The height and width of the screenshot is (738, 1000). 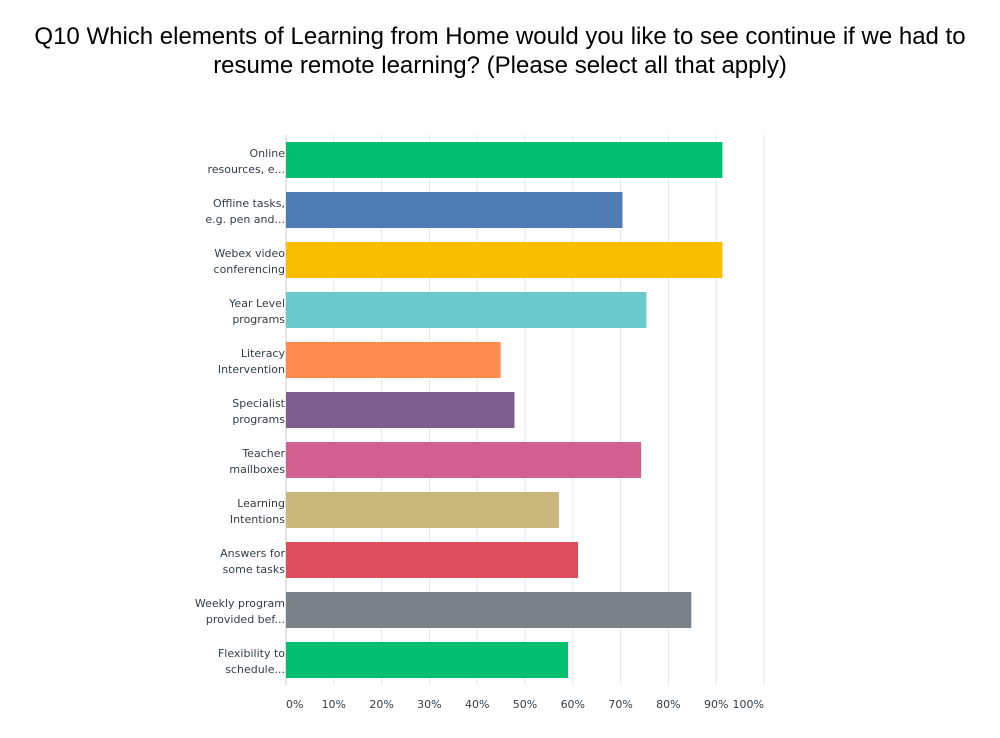 I want to click on category-label-line: Year Level, so click(x=256, y=303).